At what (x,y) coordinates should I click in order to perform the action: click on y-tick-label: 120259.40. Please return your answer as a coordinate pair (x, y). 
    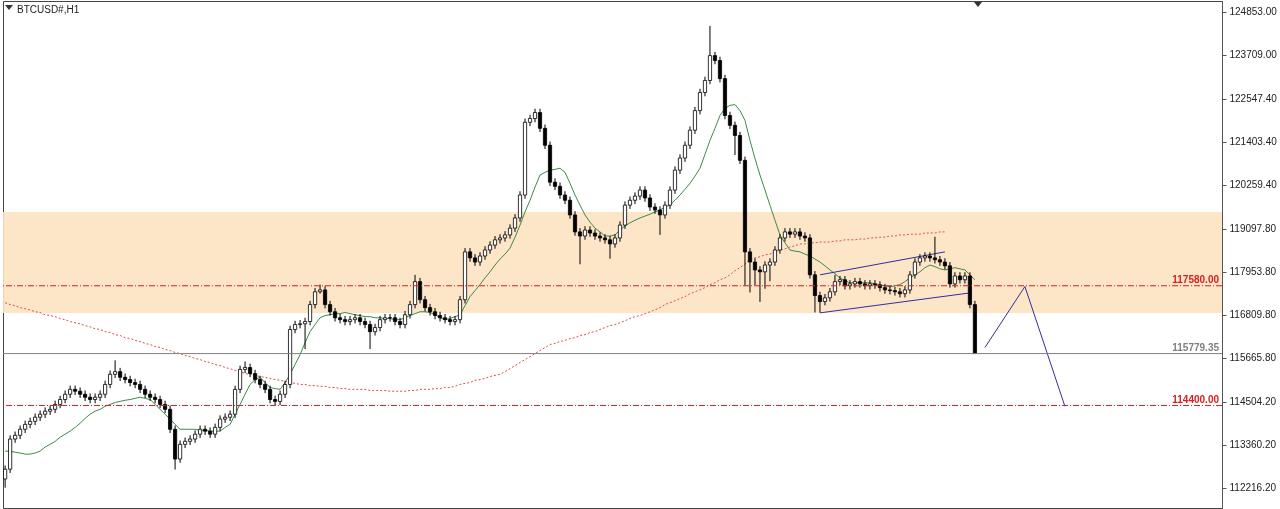
    Looking at the image, I should click on (1253, 185).